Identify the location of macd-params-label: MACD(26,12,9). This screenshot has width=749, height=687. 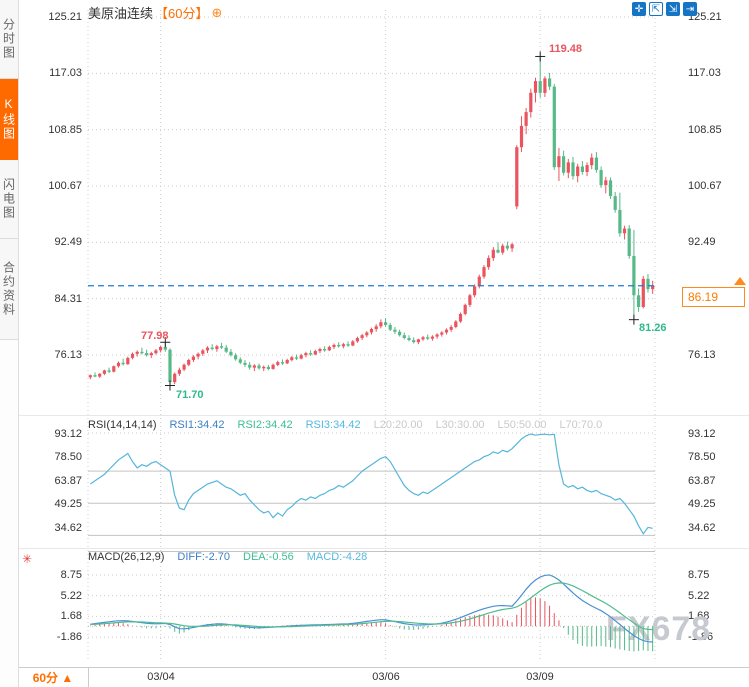
(126, 557).